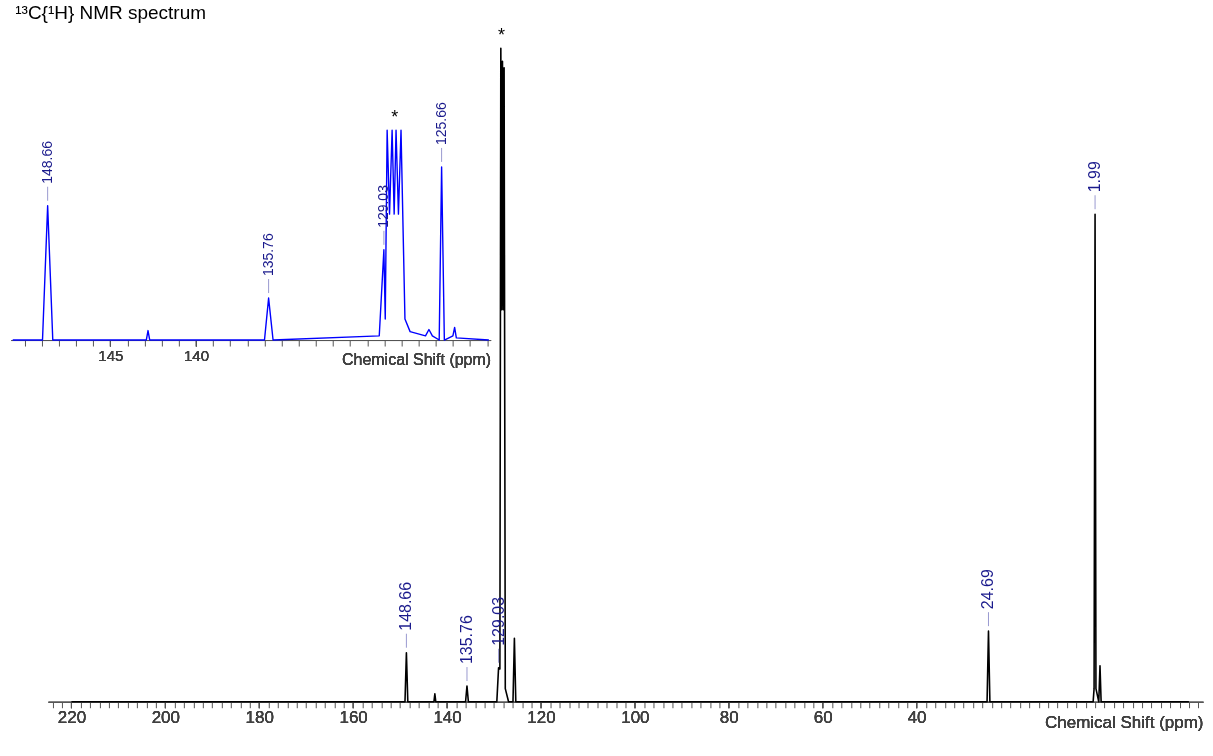 The image size is (1213, 756). I want to click on x-tick-label: 100, so click(635, 718).